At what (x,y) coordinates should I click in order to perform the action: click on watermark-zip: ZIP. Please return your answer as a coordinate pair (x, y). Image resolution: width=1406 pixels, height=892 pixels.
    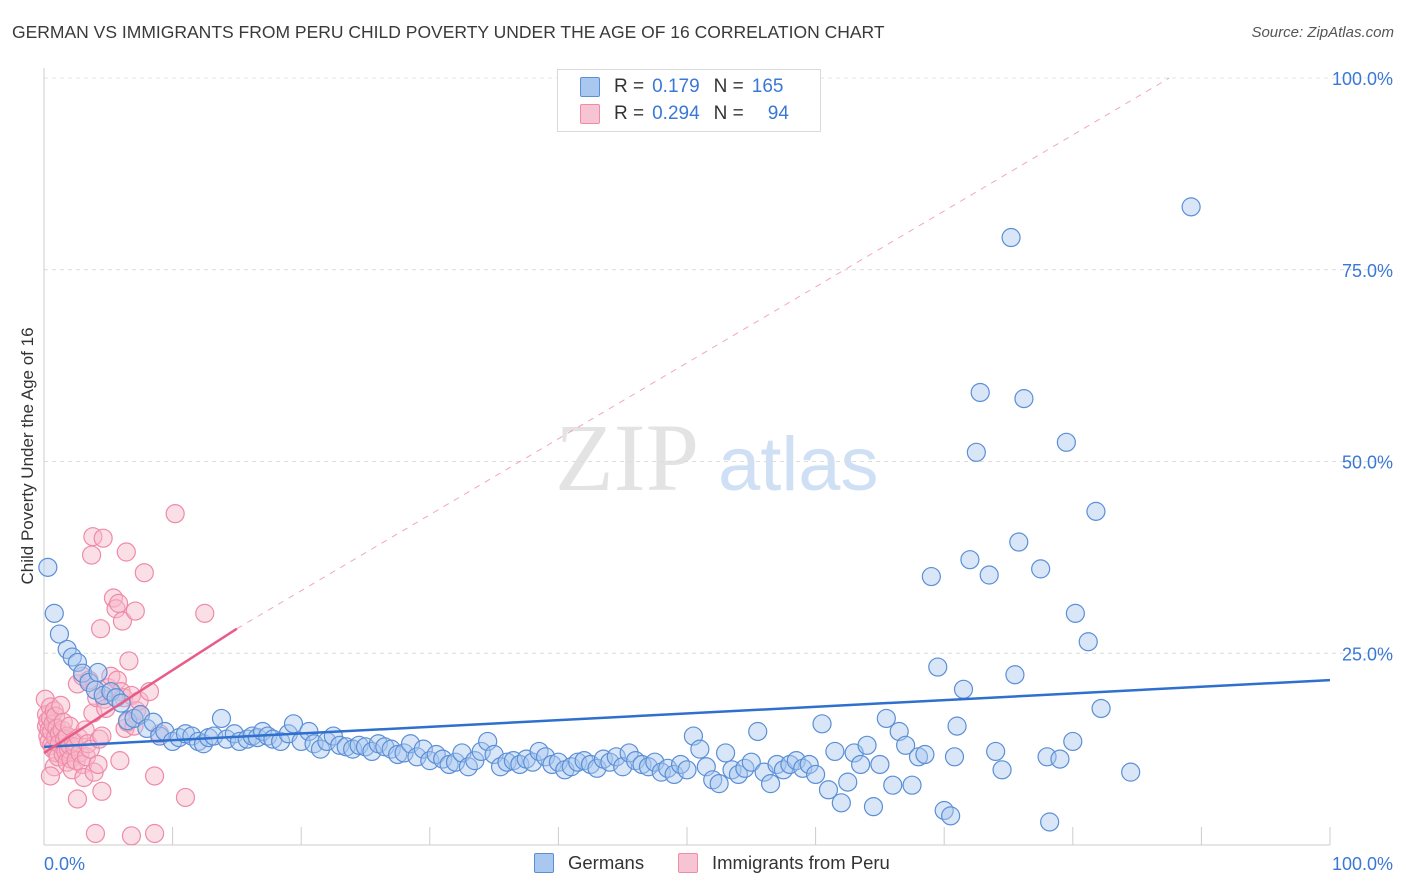
    Looking at the image, I should click on (627, 457).